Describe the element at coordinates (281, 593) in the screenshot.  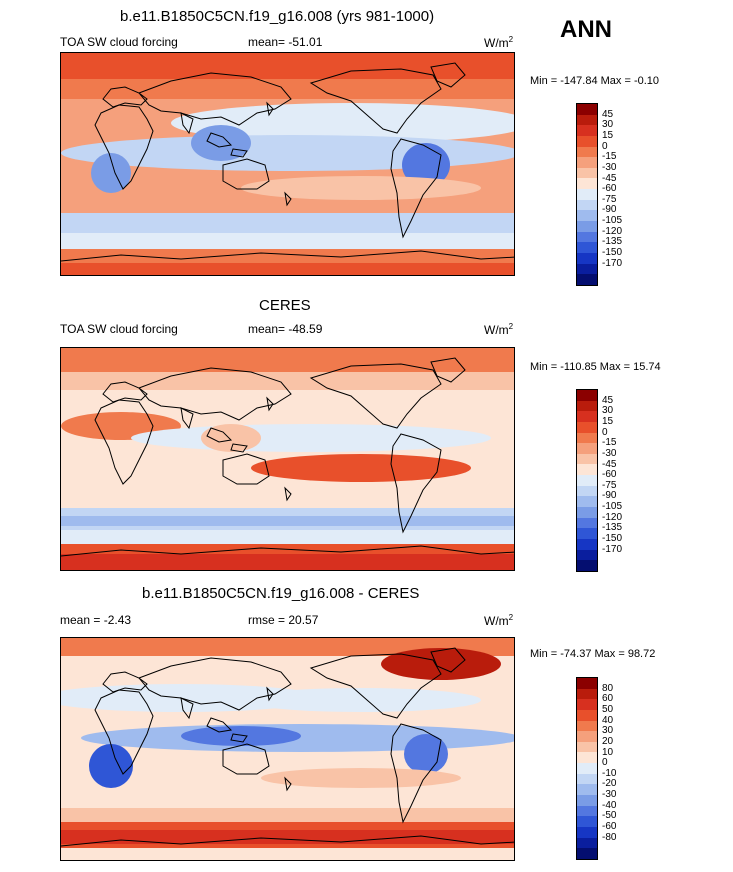
I see `panel-title: b.e11.B1850C5CN.f19_g16.008 - CERES` at that location.